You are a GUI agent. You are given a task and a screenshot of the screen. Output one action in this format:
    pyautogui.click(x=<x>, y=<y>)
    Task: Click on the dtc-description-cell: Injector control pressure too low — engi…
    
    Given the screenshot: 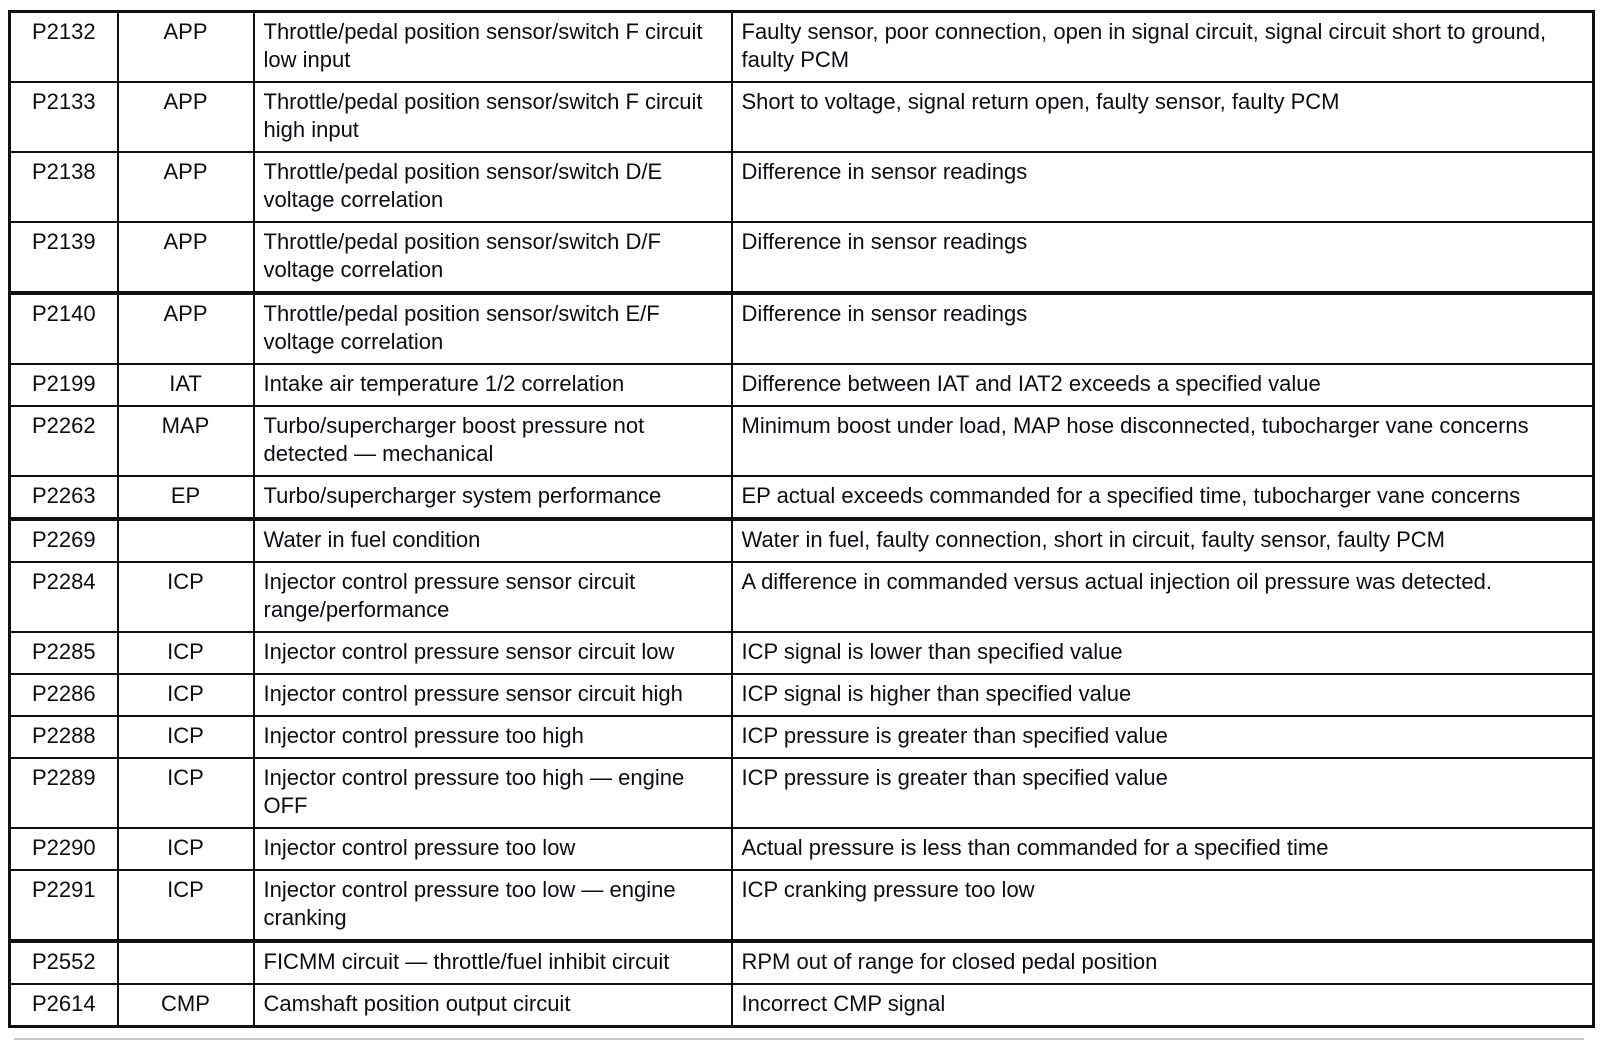 What is the action you would take?
    pyautogui.click(x=492, y=905)
    